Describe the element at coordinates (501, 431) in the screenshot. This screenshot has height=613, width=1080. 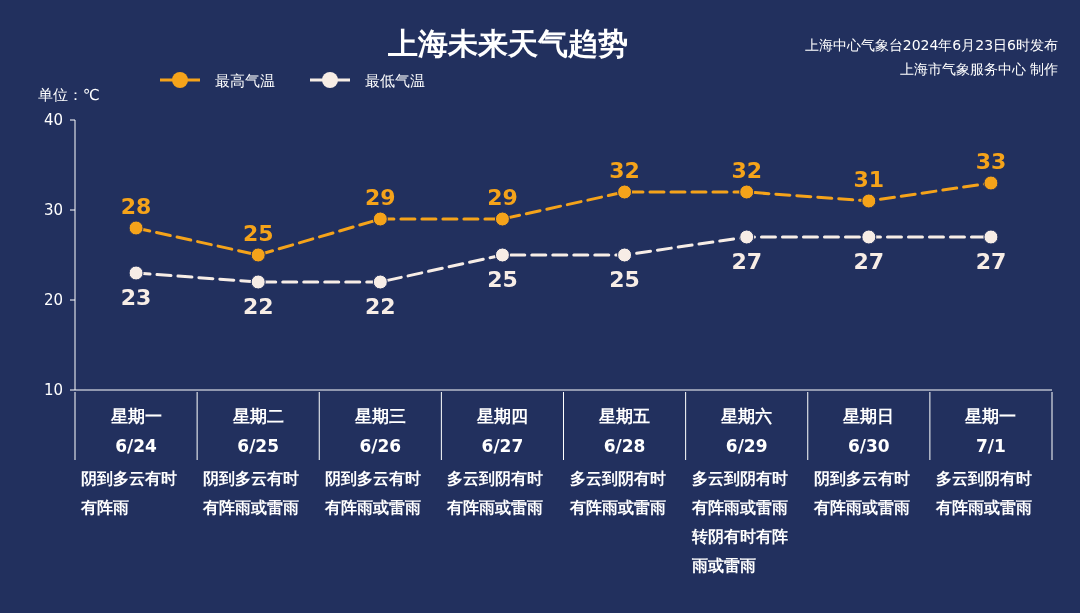
I see `x-tick-label: 星期四 6/27` at that location.